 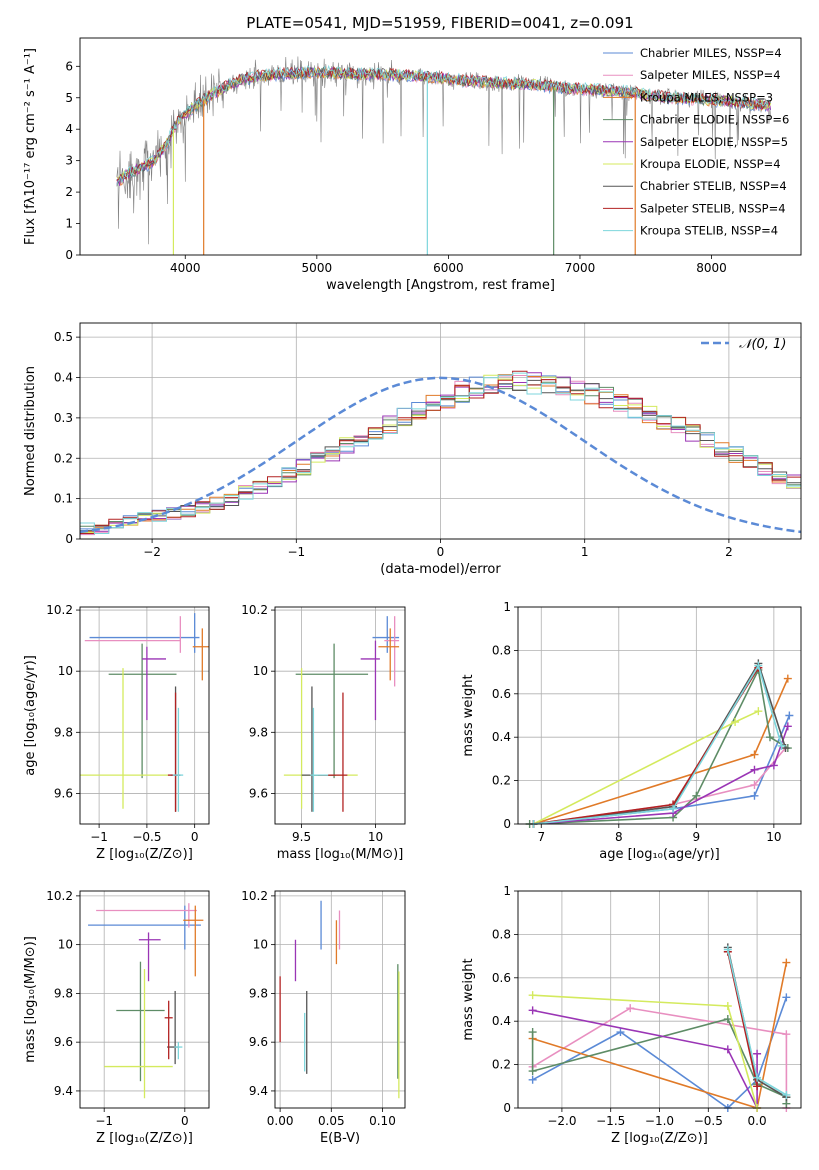 I want to click on spectrum-axes: 4000 5000 6000 7000 8000 0 1 2 3 4 5 6, so click(x=395, y=167).